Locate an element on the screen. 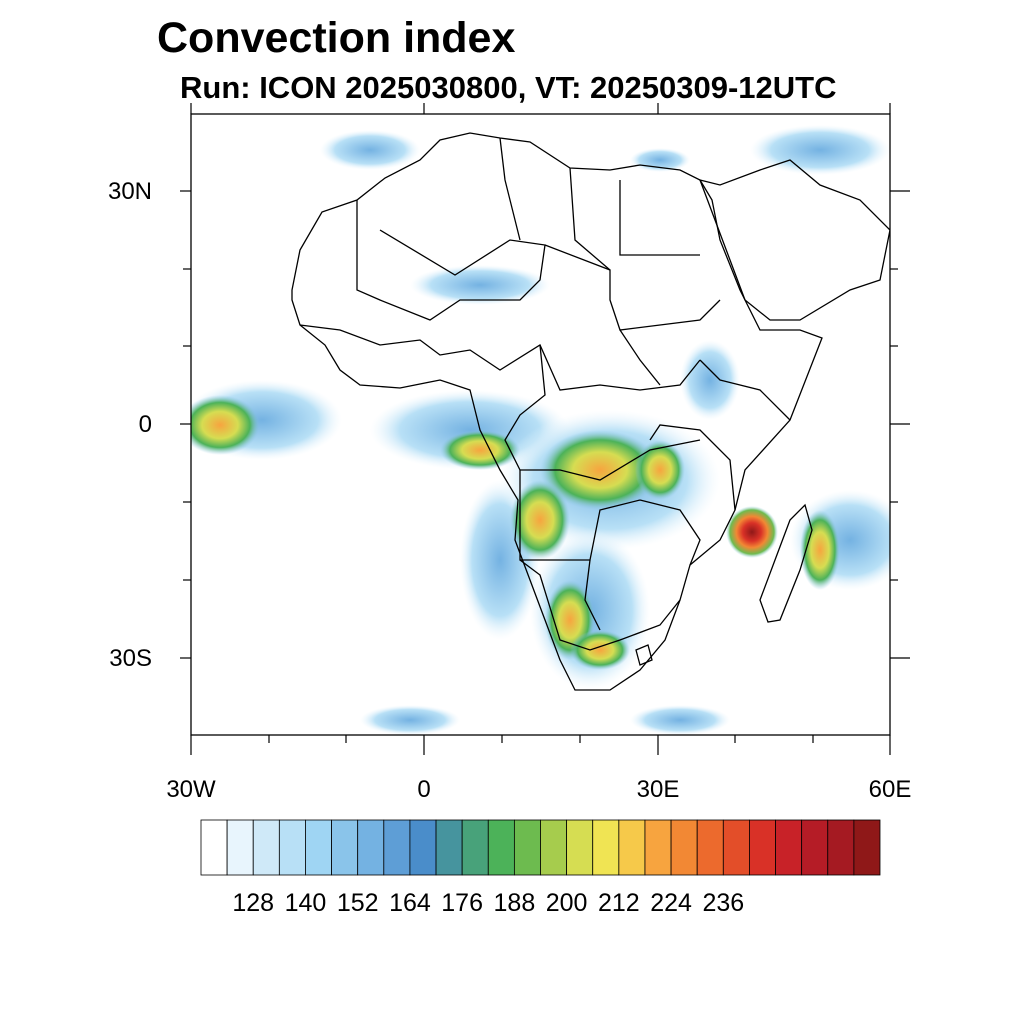 This screenshot has width=1024, height=1024. lat-label-30s: 30S is located at coordinates (130, 658).